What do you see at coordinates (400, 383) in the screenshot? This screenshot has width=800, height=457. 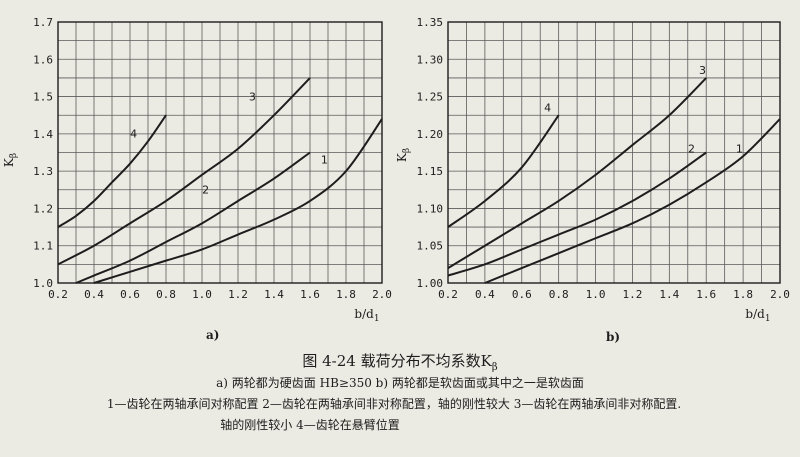 I see `caption-line-1: a) 两轮都为硬齿面 HB≥350 b) 两轮都是软齿面或其中之一是软齿面` at bounding box center [400, 383].